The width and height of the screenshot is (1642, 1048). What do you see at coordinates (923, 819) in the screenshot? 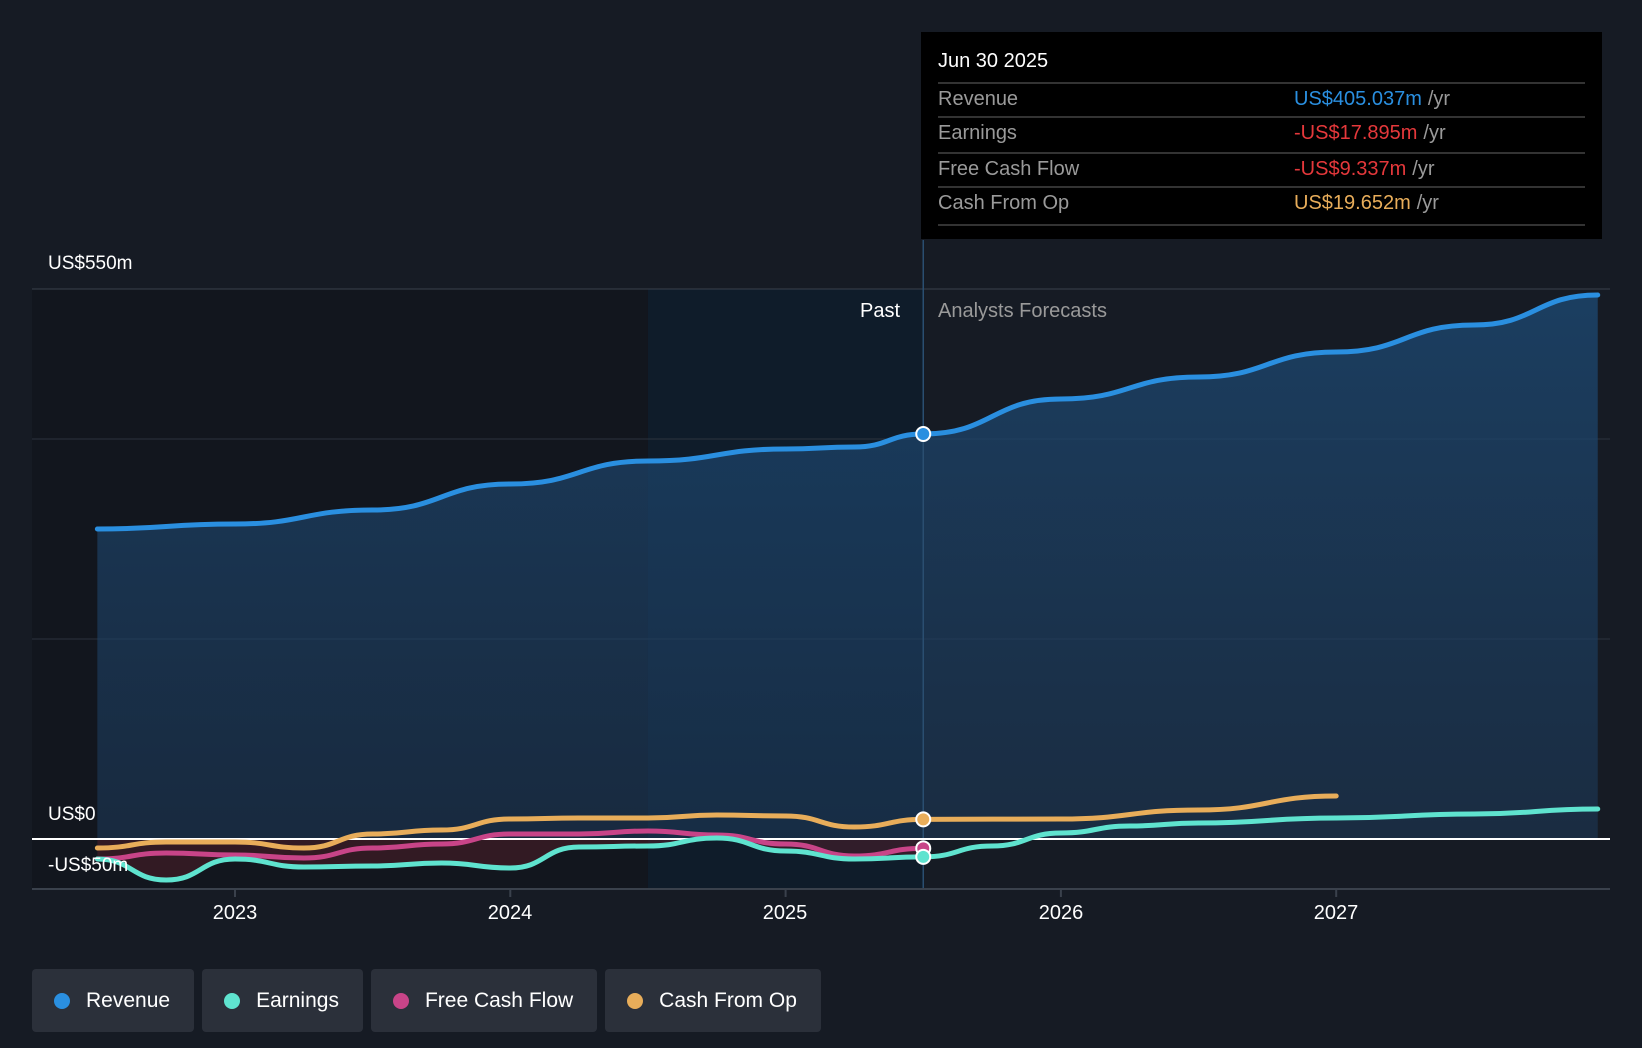
I see `data-point-cash-from-op` at bounding box center [923, 819].